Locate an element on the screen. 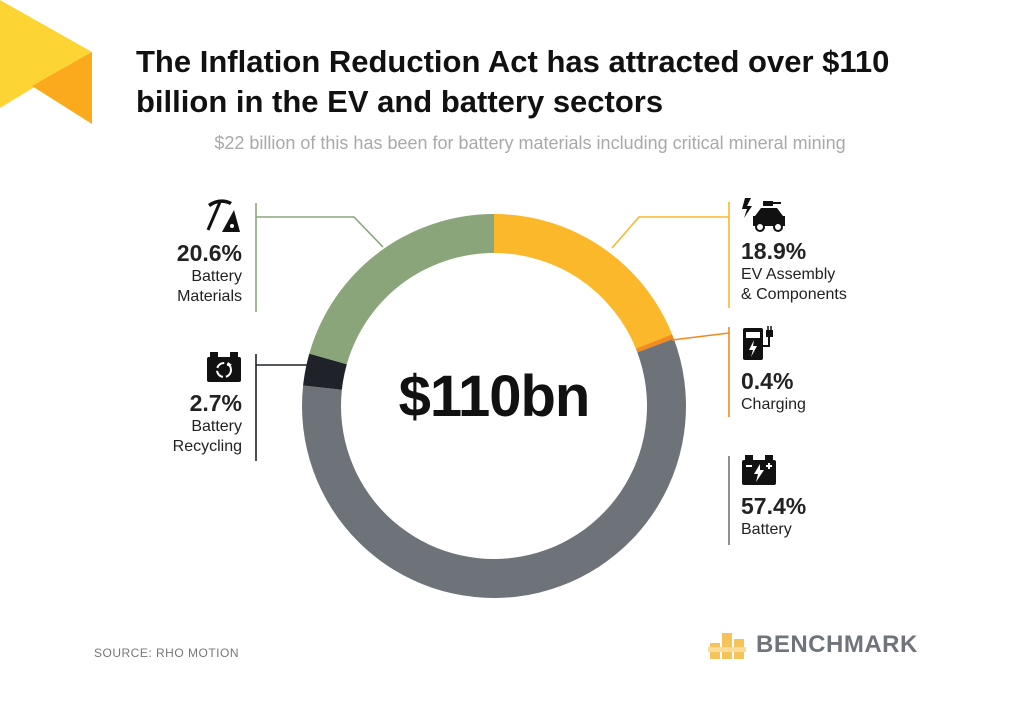  pct-ev-assembly: 18.9% is located at coordinates (774, 251).